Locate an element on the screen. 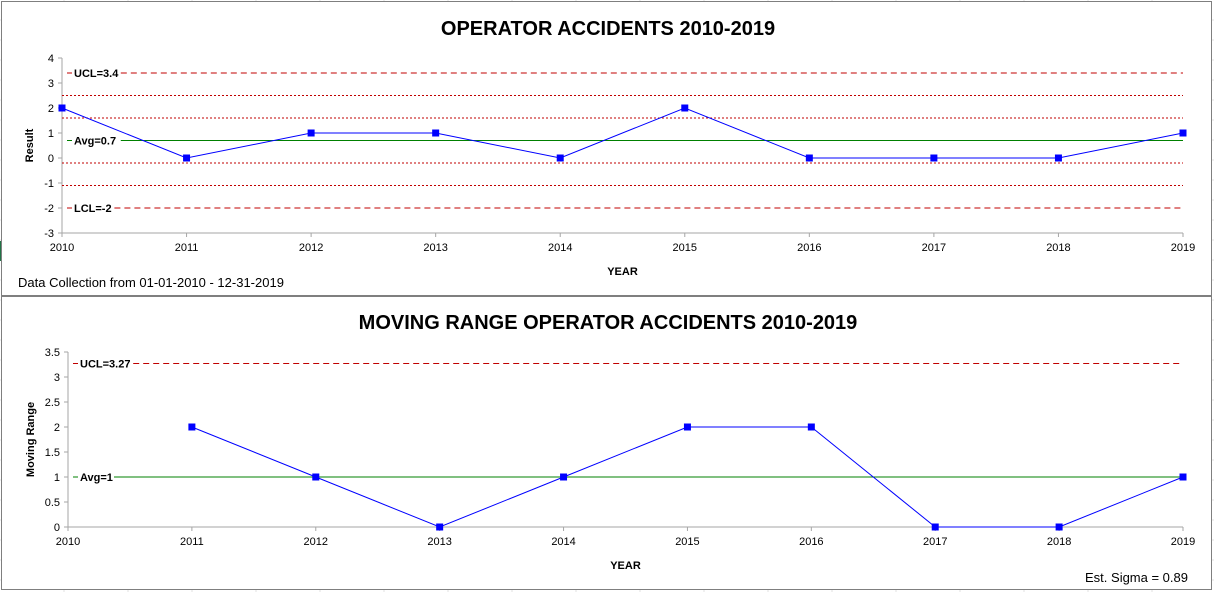  top-y-tick-label: -1 is located at coordinates (49, 184).